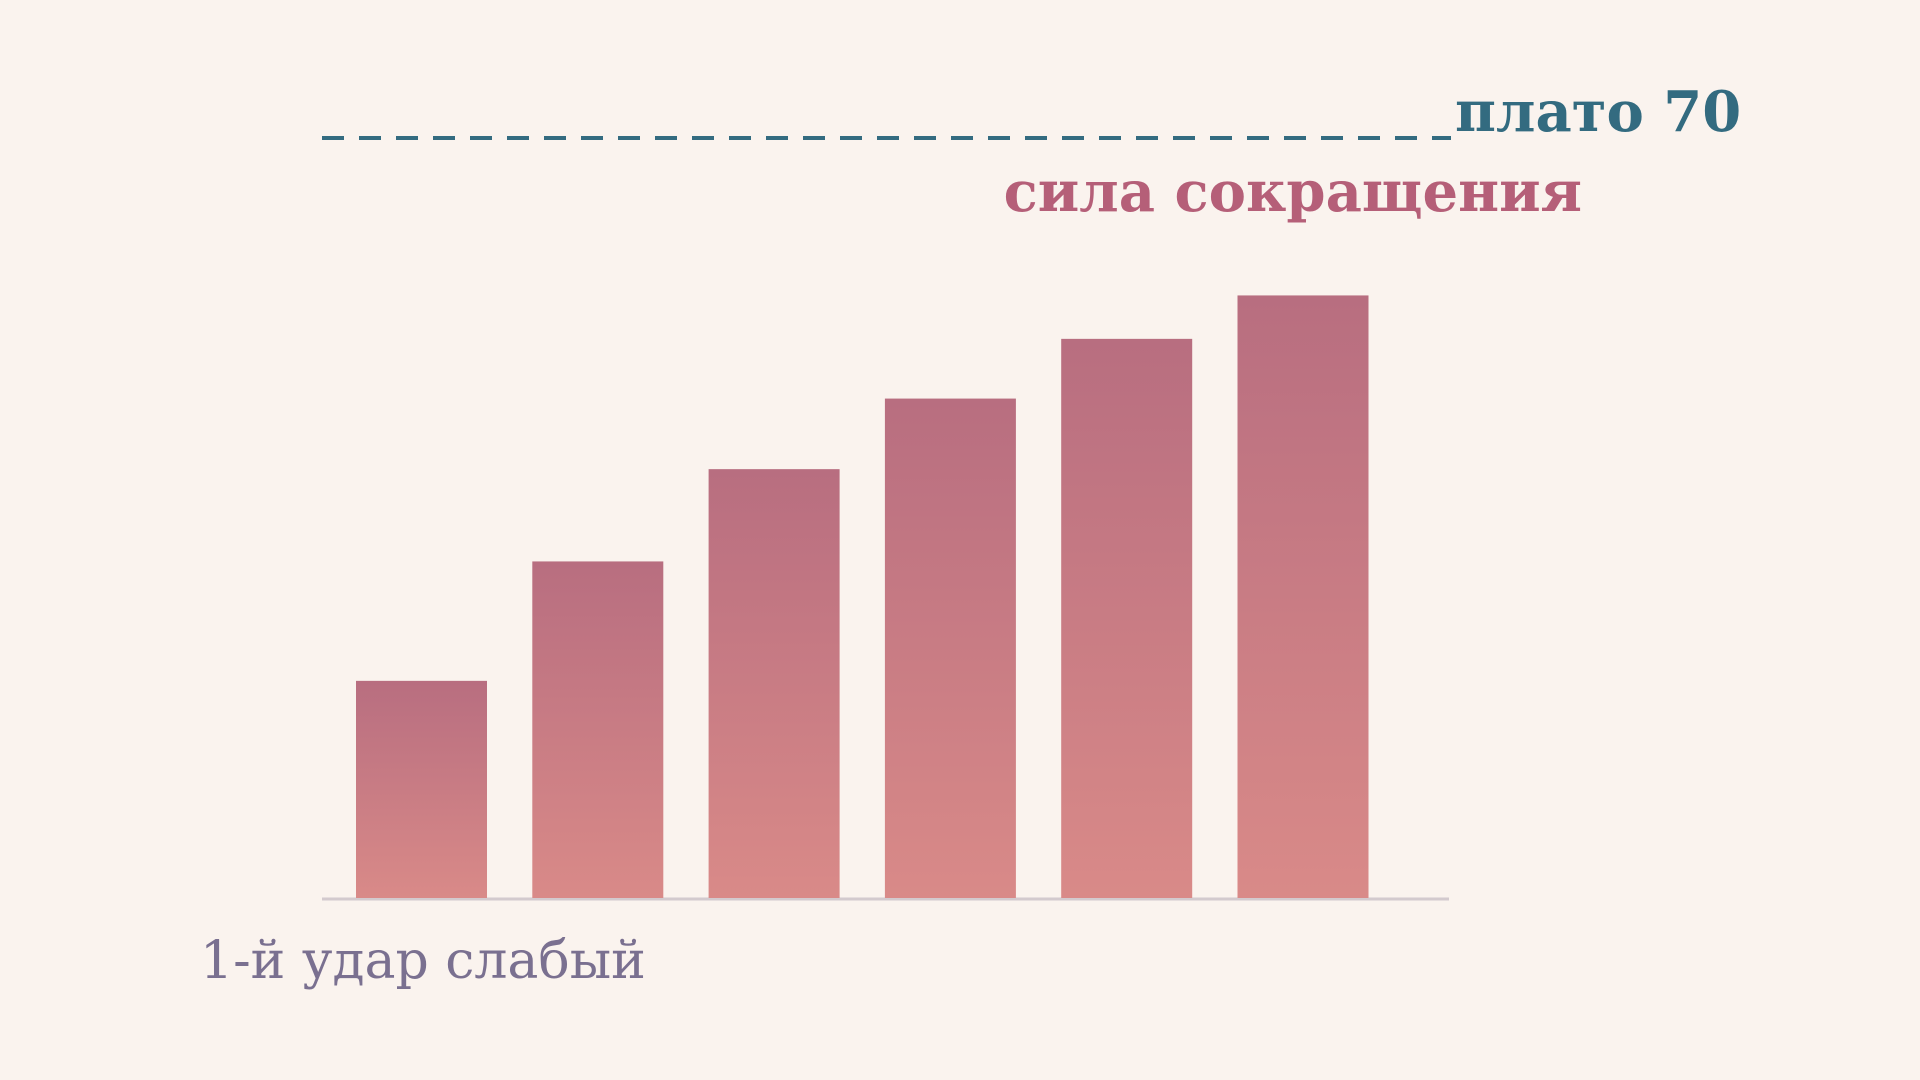  What do you see at coordinates (1293, 192) in the screenshot?
I see `chart-title: сила сокращения` at bounding box center [1293, 192].